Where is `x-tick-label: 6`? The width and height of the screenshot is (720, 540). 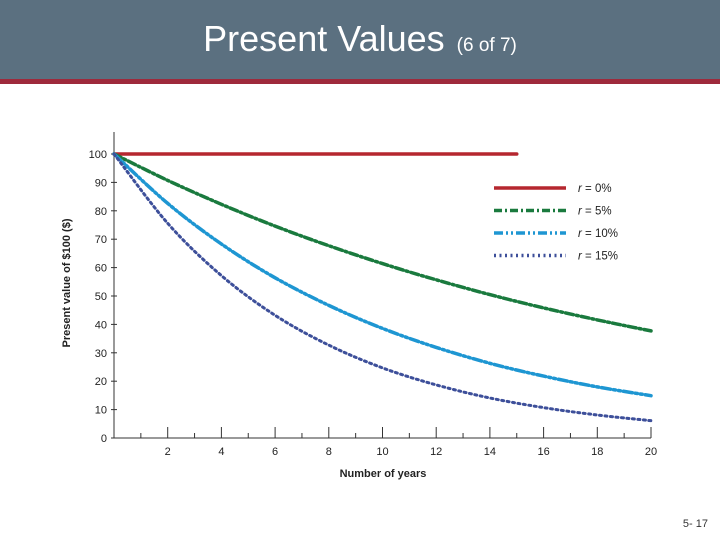
x-tick-label: 6 is located at coordinates (275, 452).